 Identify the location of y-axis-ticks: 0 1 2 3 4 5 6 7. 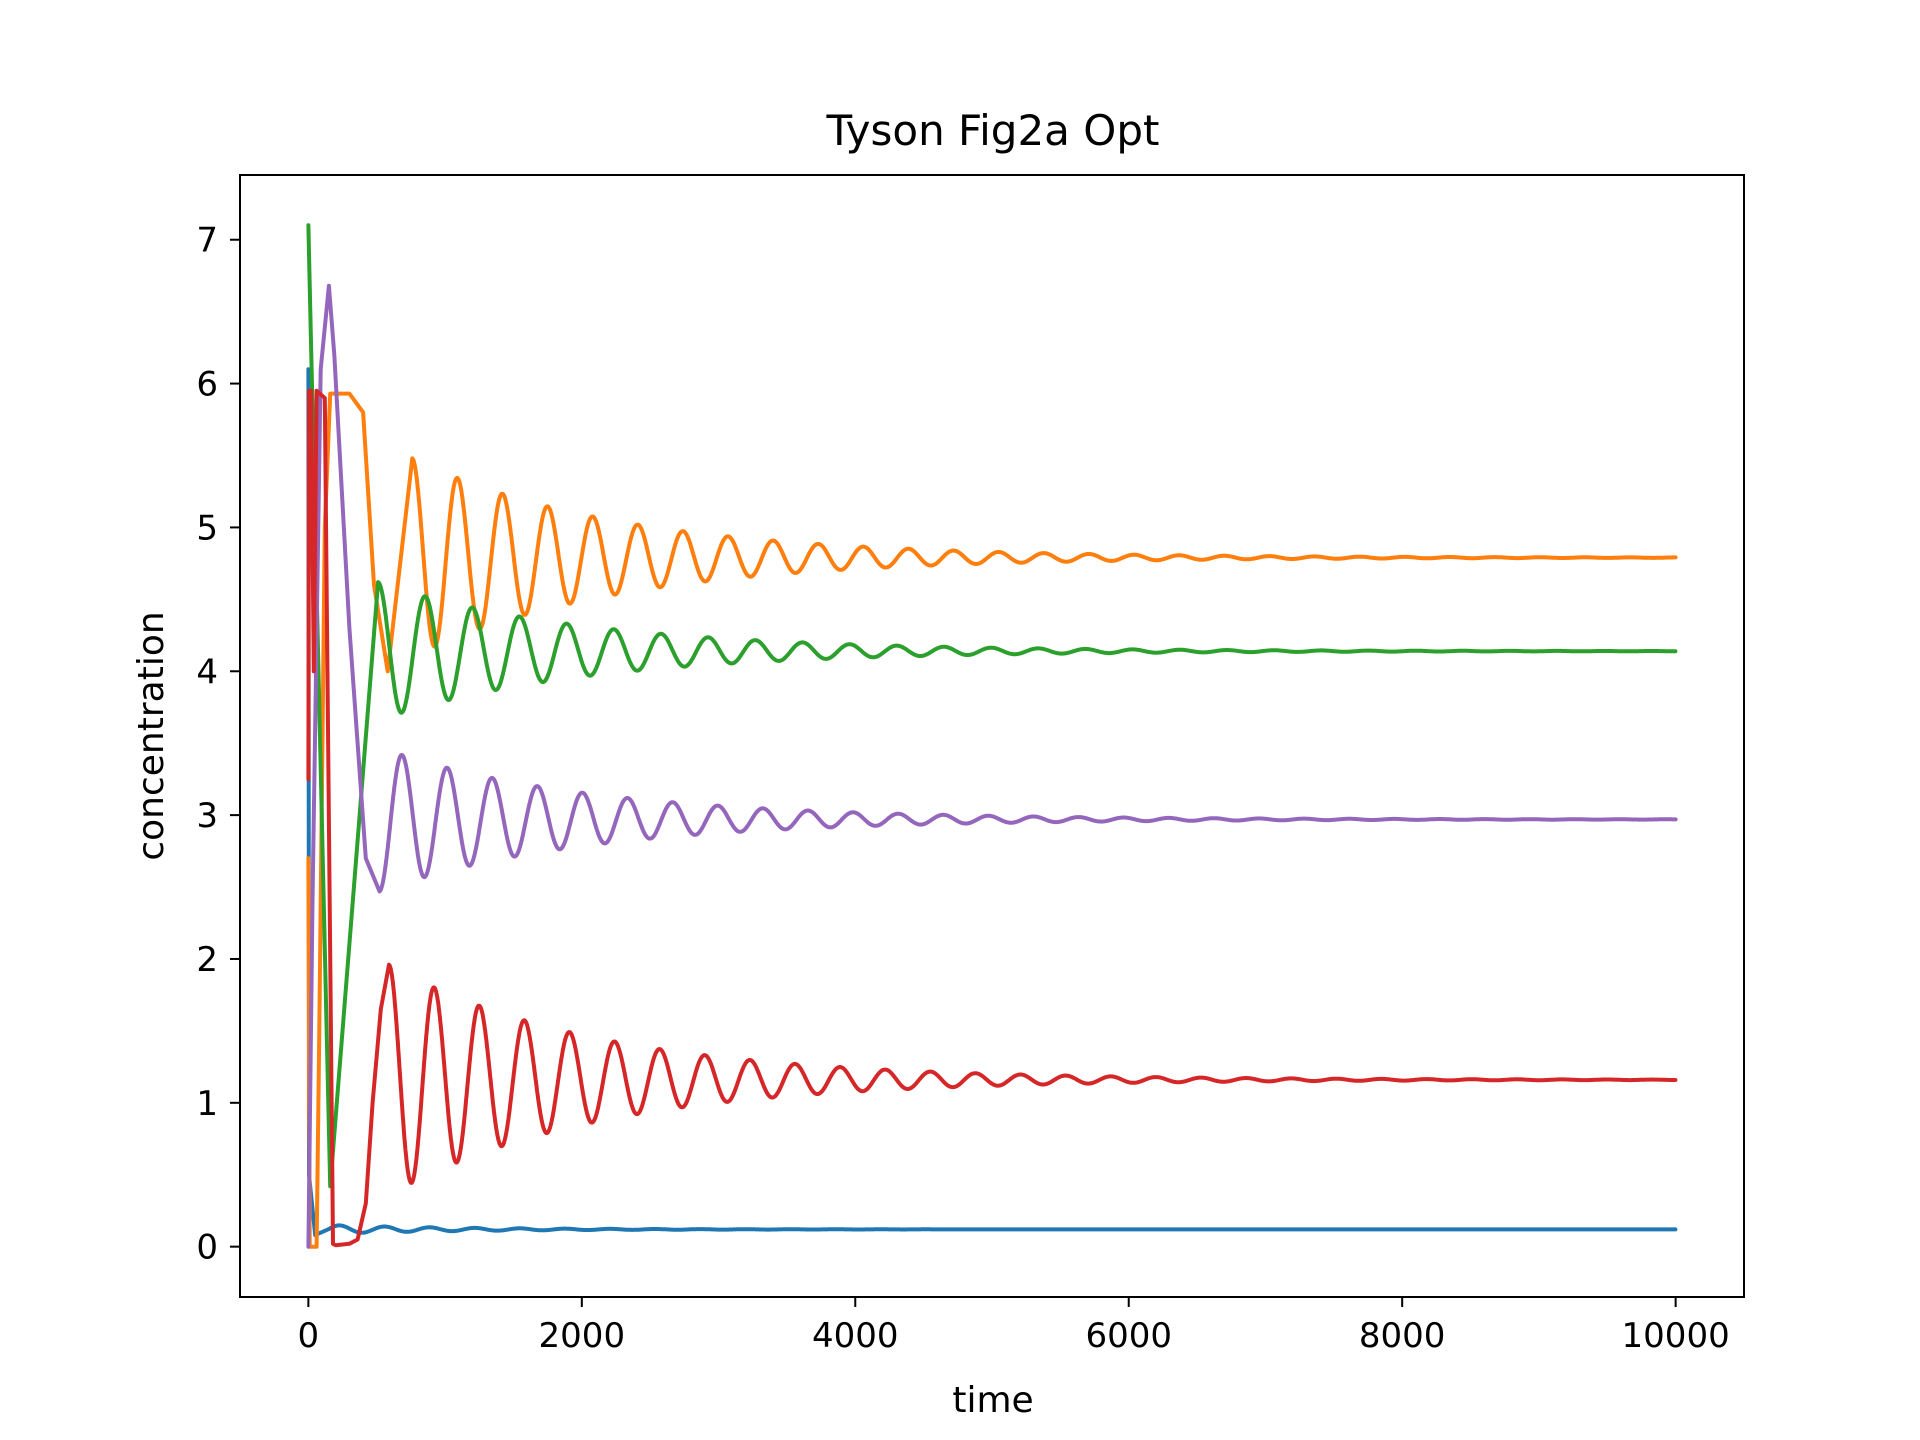
(218, 744).